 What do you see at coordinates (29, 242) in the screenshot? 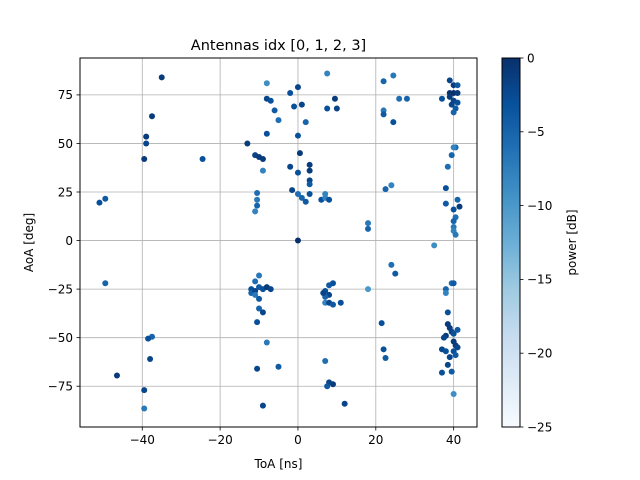
I see `y-axis-label: AoA [deg]` at bounding box center [29, 242].